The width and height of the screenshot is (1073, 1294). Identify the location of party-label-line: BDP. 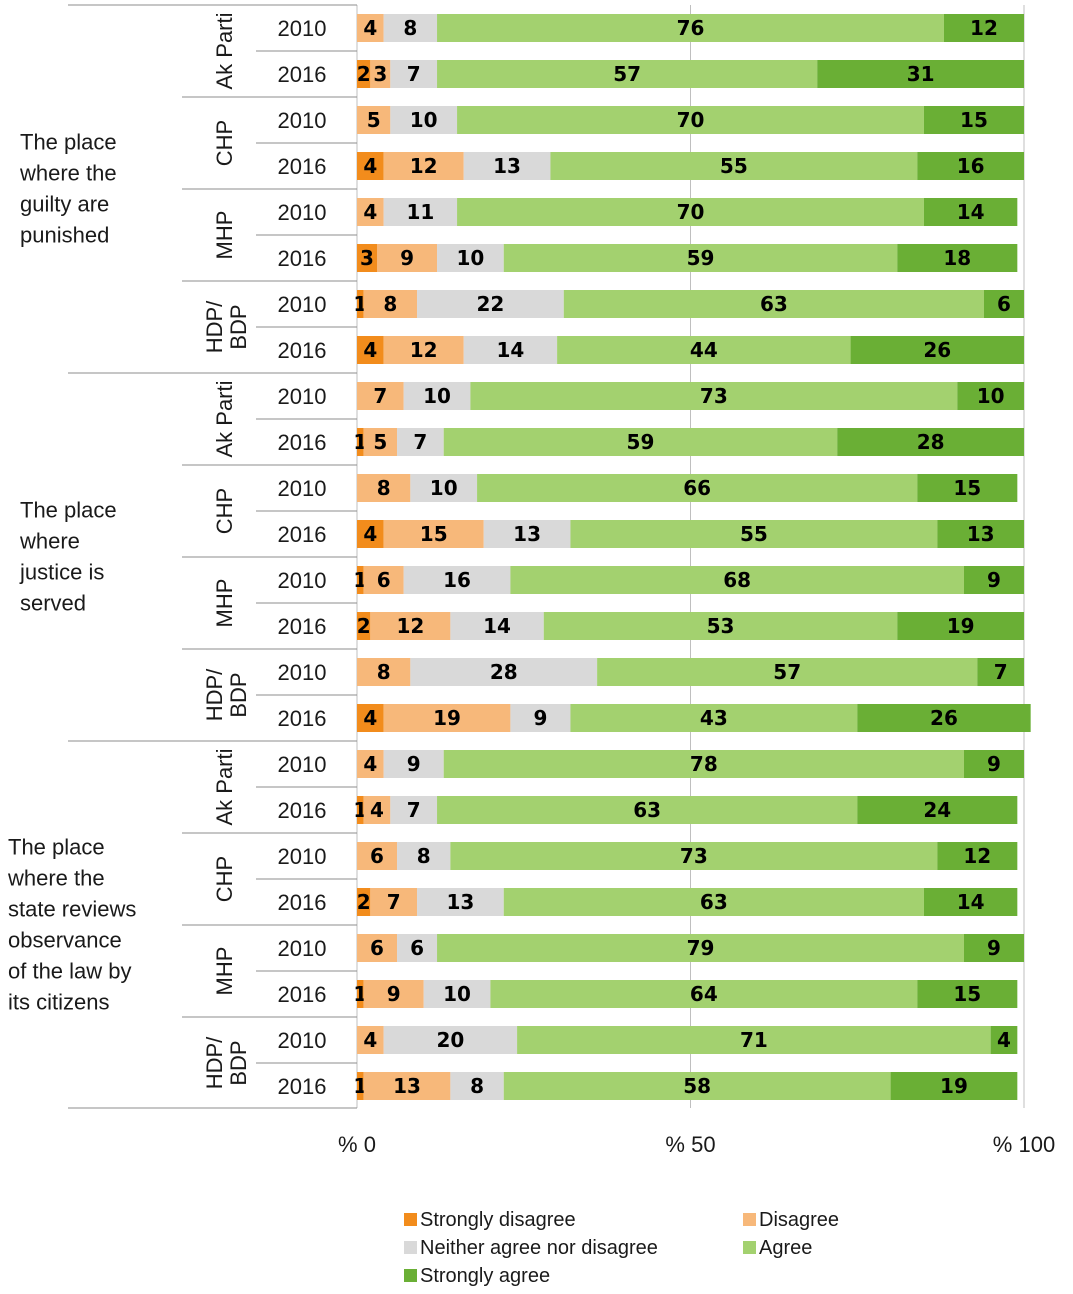
(238, 1062).